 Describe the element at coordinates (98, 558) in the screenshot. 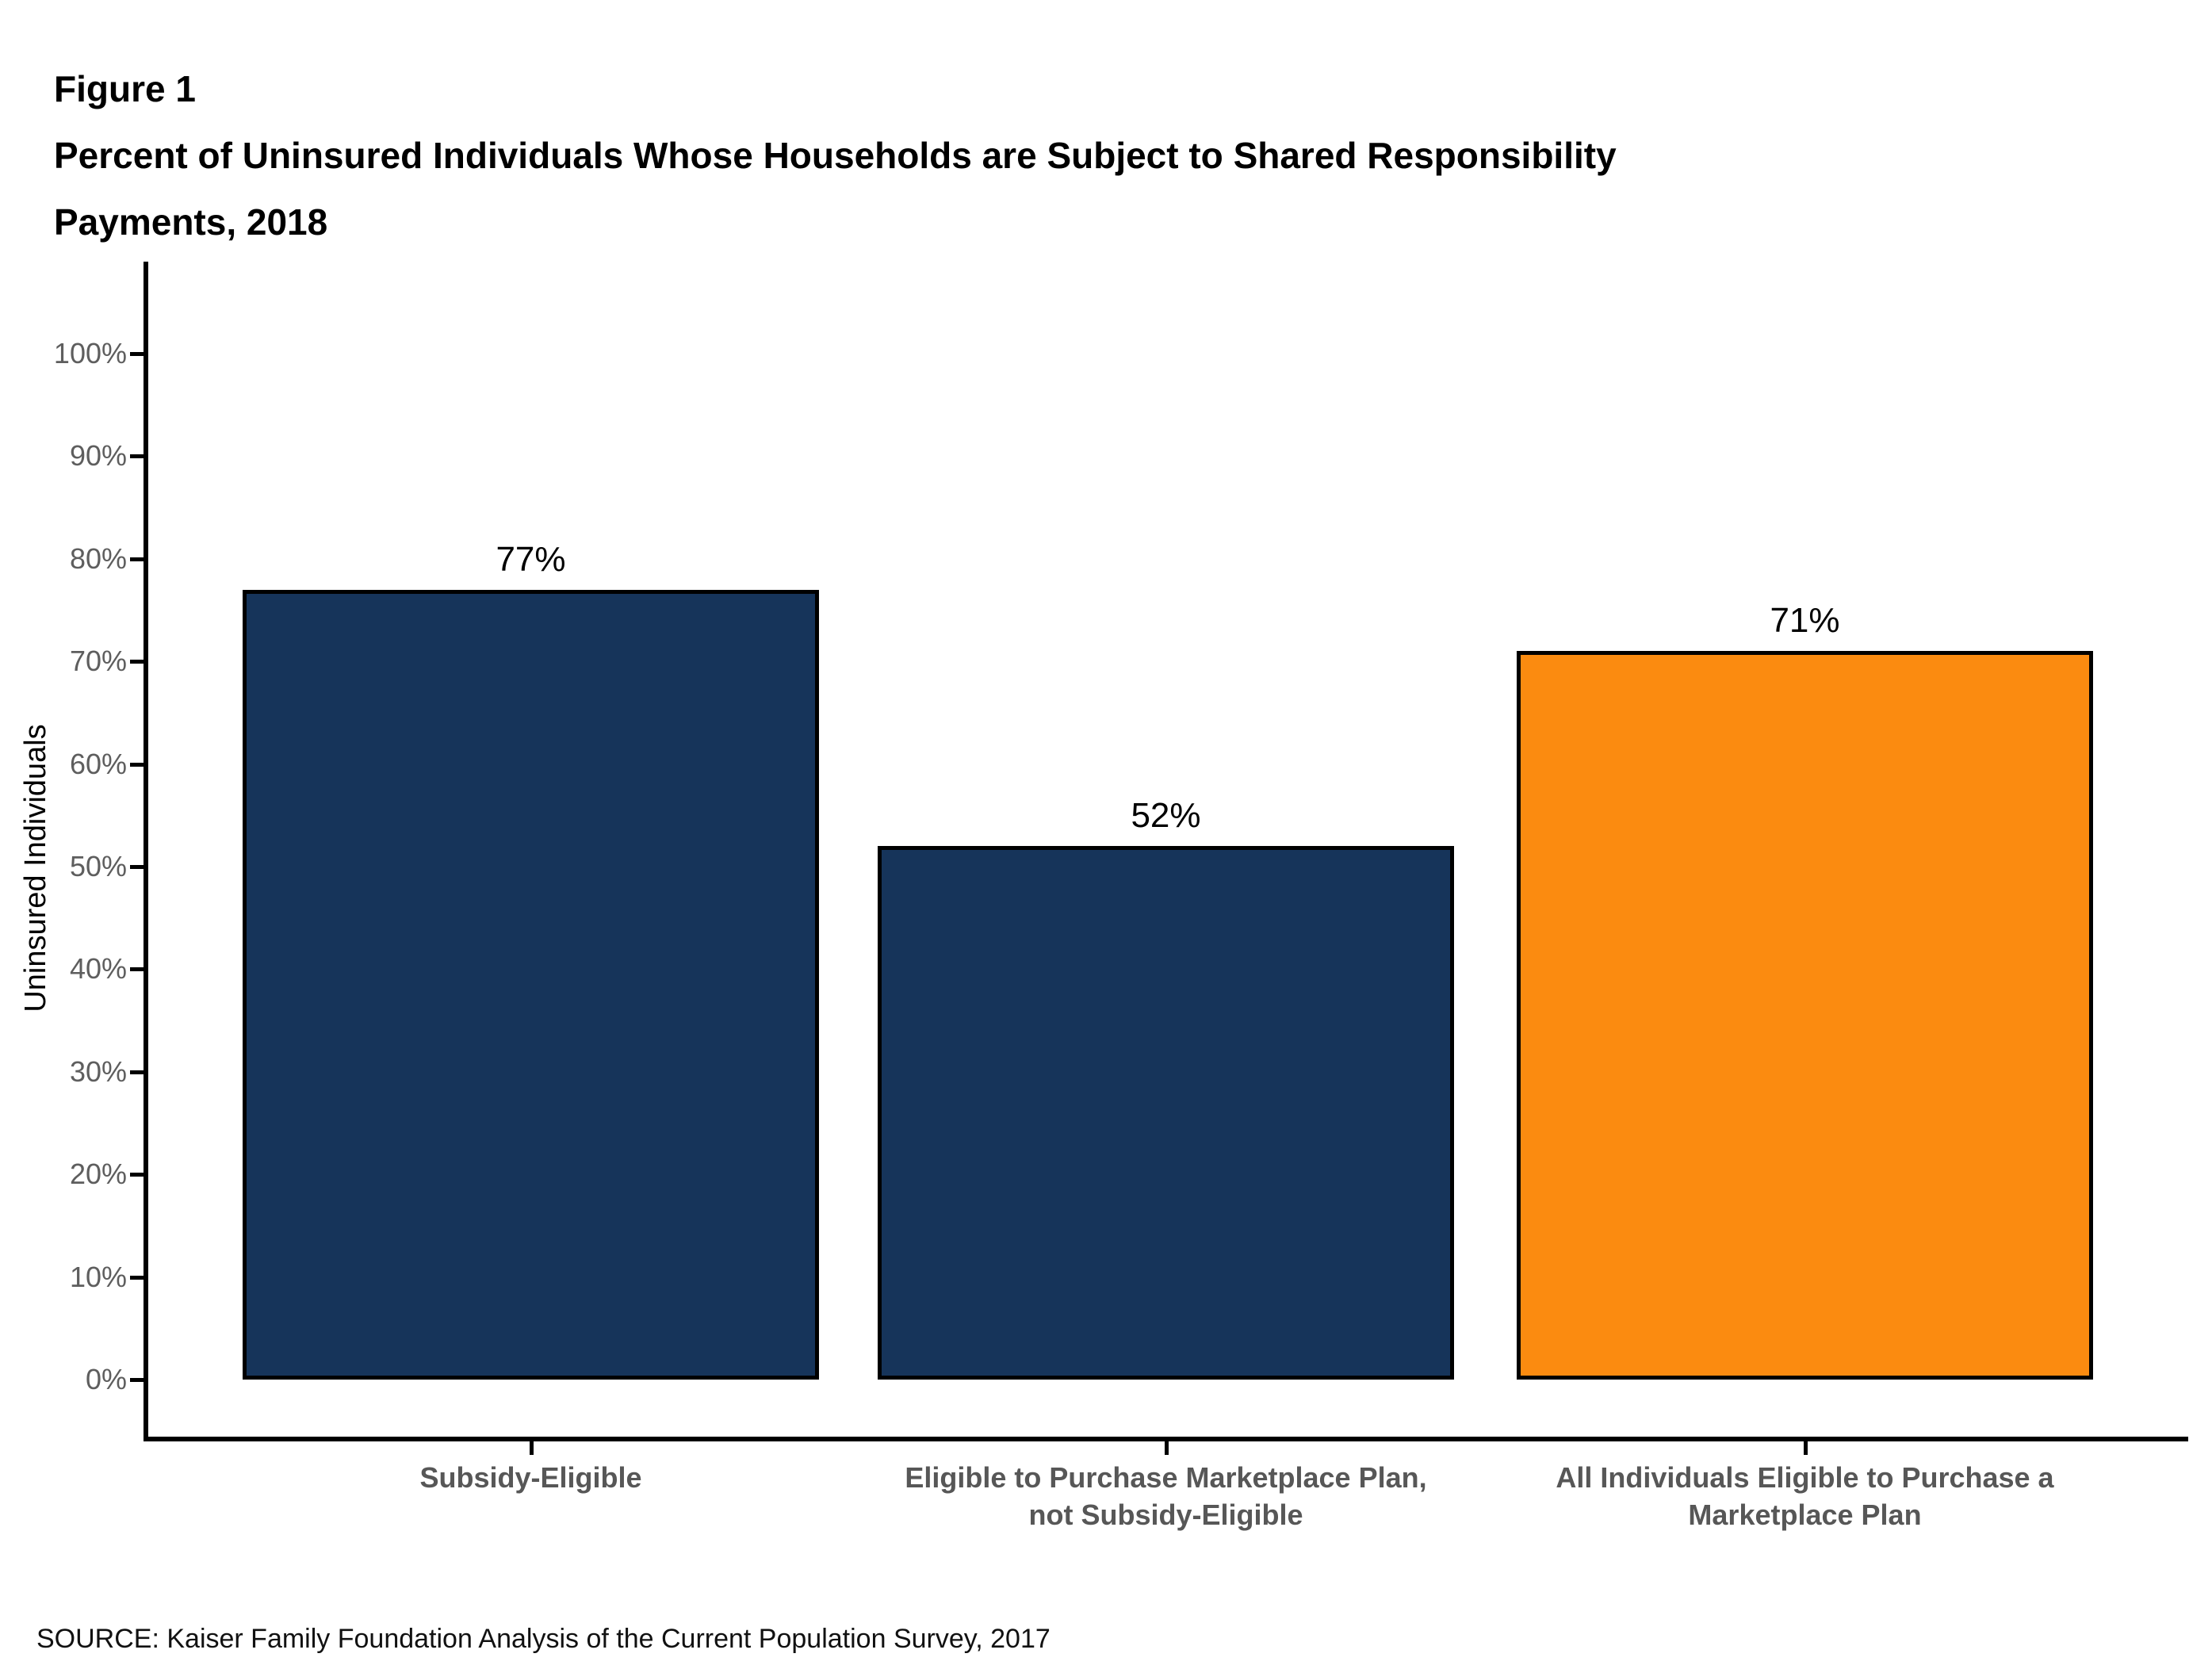

I see `y-tick-label: 80%` at that location.